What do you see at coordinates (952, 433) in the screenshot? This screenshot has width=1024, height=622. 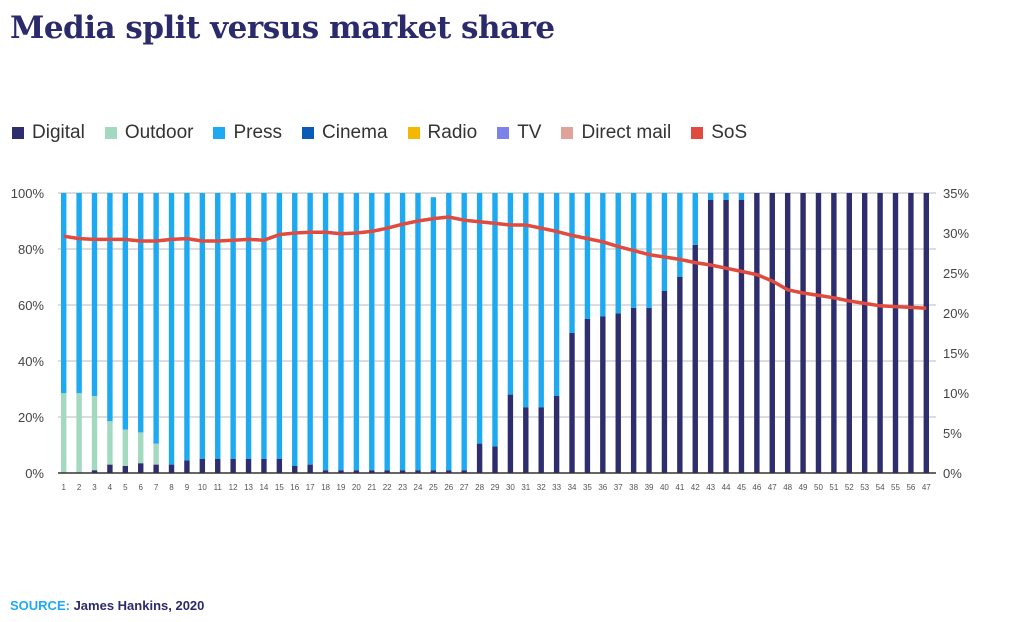 I see `y-right-tick: 5%` at bounding box center [952, 433].